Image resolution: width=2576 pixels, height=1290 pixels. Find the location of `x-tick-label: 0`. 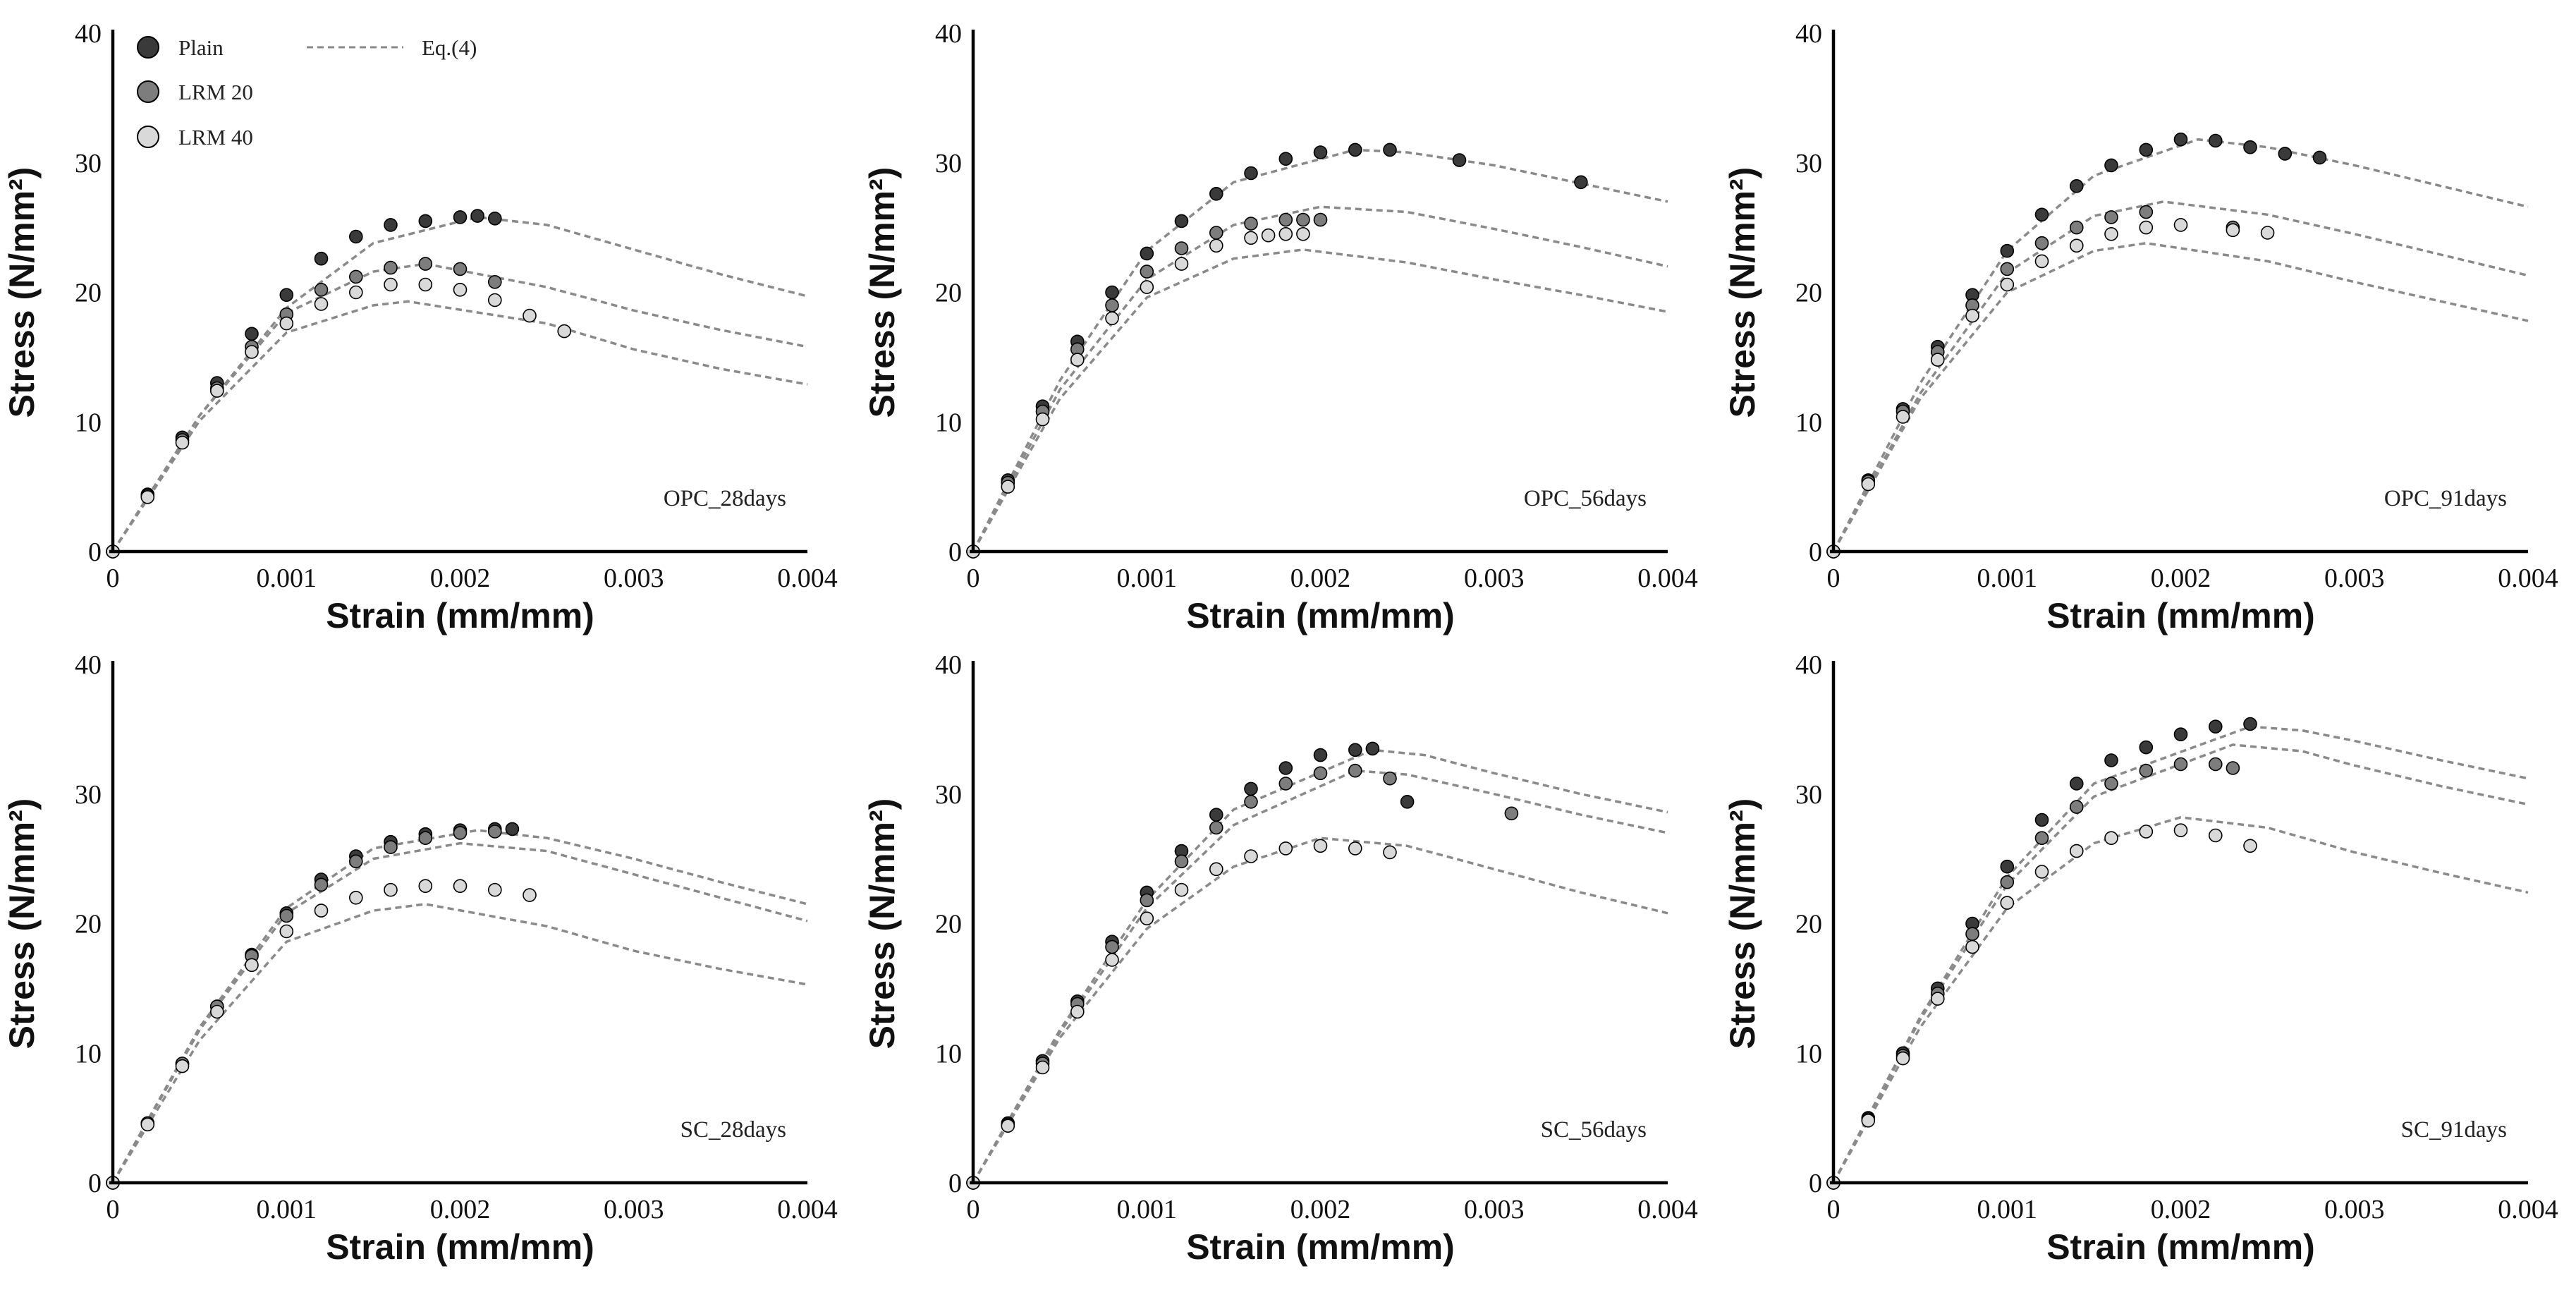

x-tick-label: 0 is located at coordinates (113, 1209).